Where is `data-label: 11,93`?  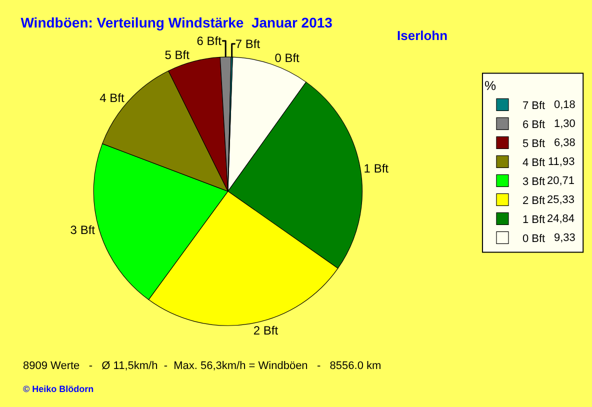 data-label: 11,93 is located at coordinates (561, 162).